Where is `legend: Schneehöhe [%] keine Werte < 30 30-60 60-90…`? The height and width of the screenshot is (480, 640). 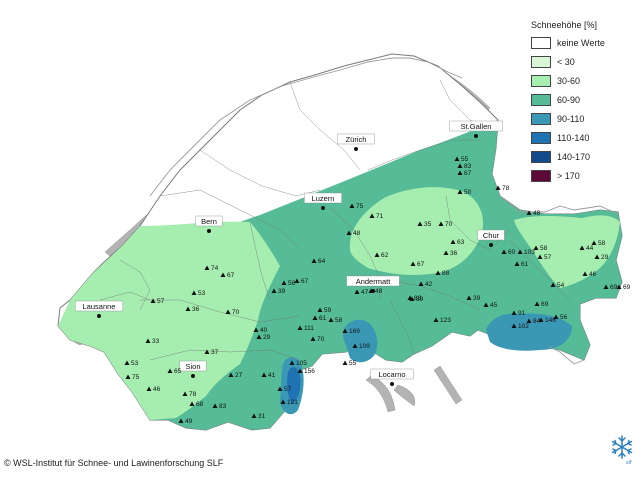 legend: Schneehöhe [%] keine Werte < 30 30-60 60-90… is located at coordinates (585, 103).